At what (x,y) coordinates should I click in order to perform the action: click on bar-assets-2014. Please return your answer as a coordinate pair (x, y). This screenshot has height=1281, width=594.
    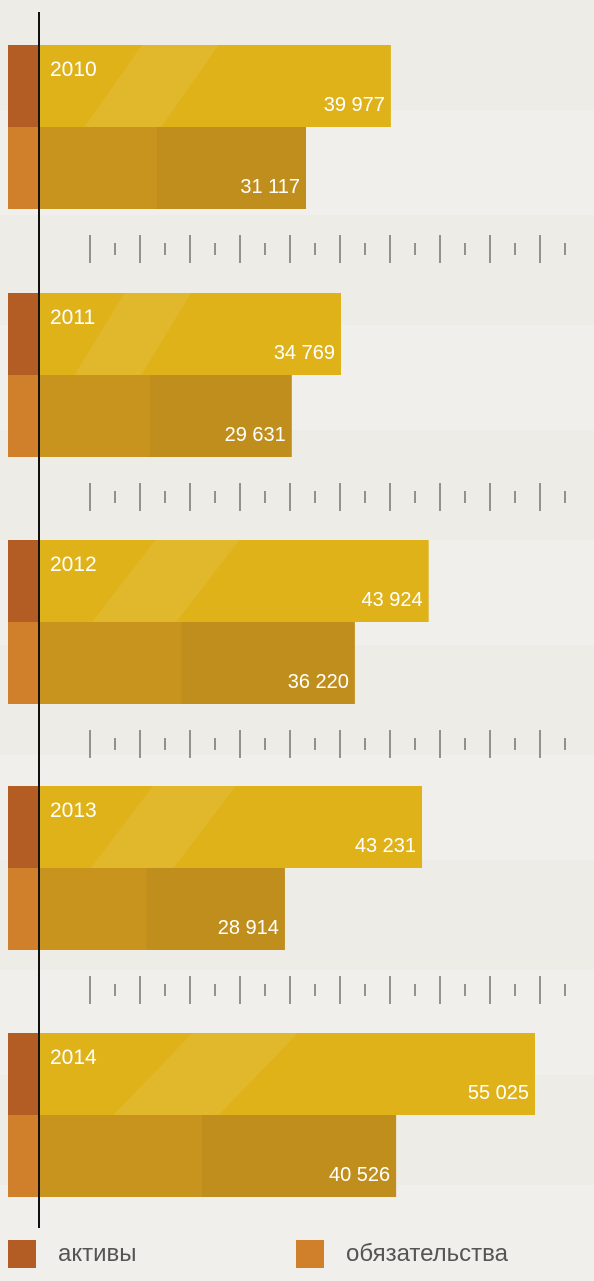
    Looking at the image, I should click on (271, 1074).